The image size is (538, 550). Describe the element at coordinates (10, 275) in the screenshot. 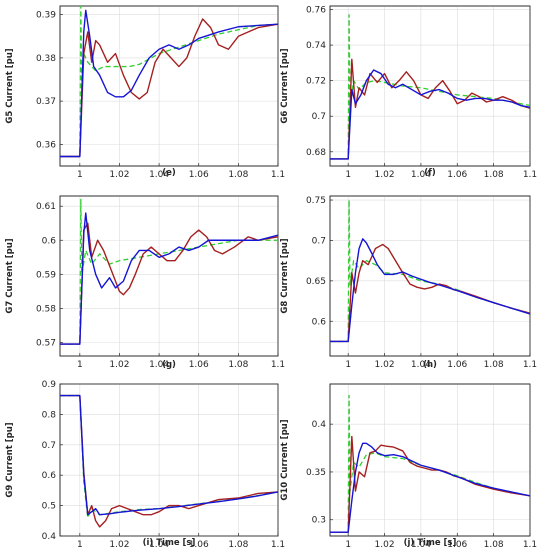

I see `y-axis-label: G7 Current [pu]` at that location.